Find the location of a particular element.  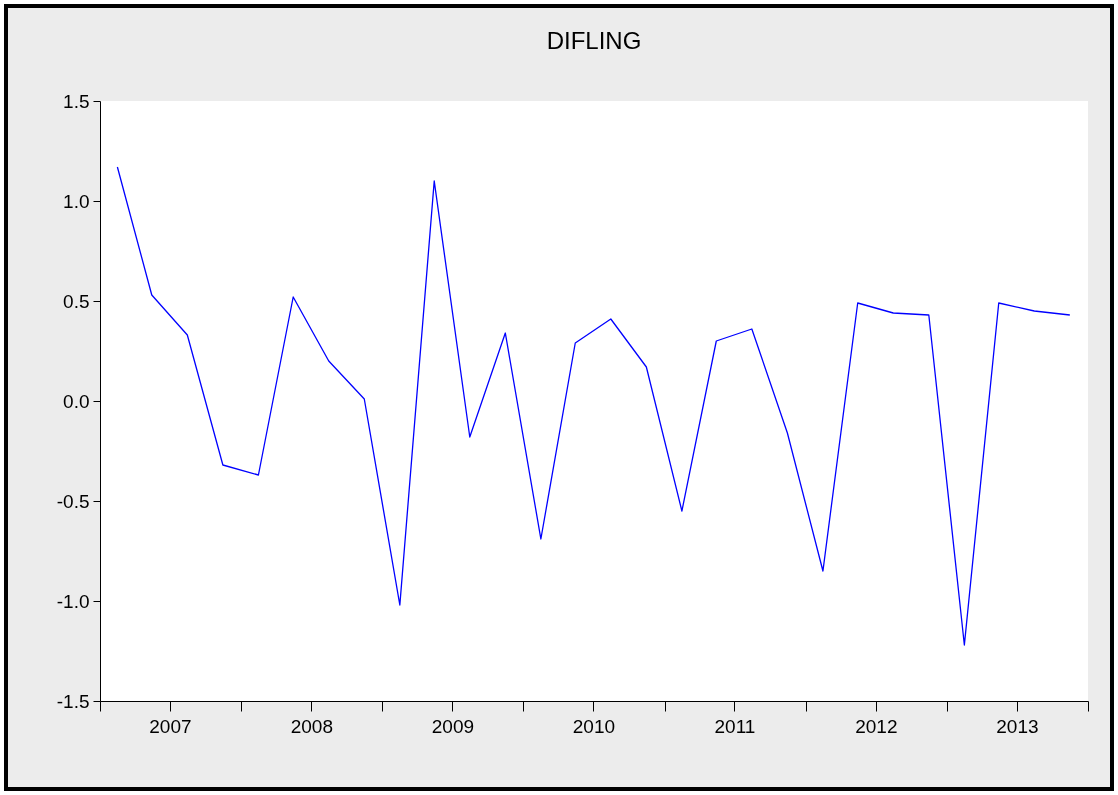

y-tick-label: 0.0 is located at coordinates (76, 401).